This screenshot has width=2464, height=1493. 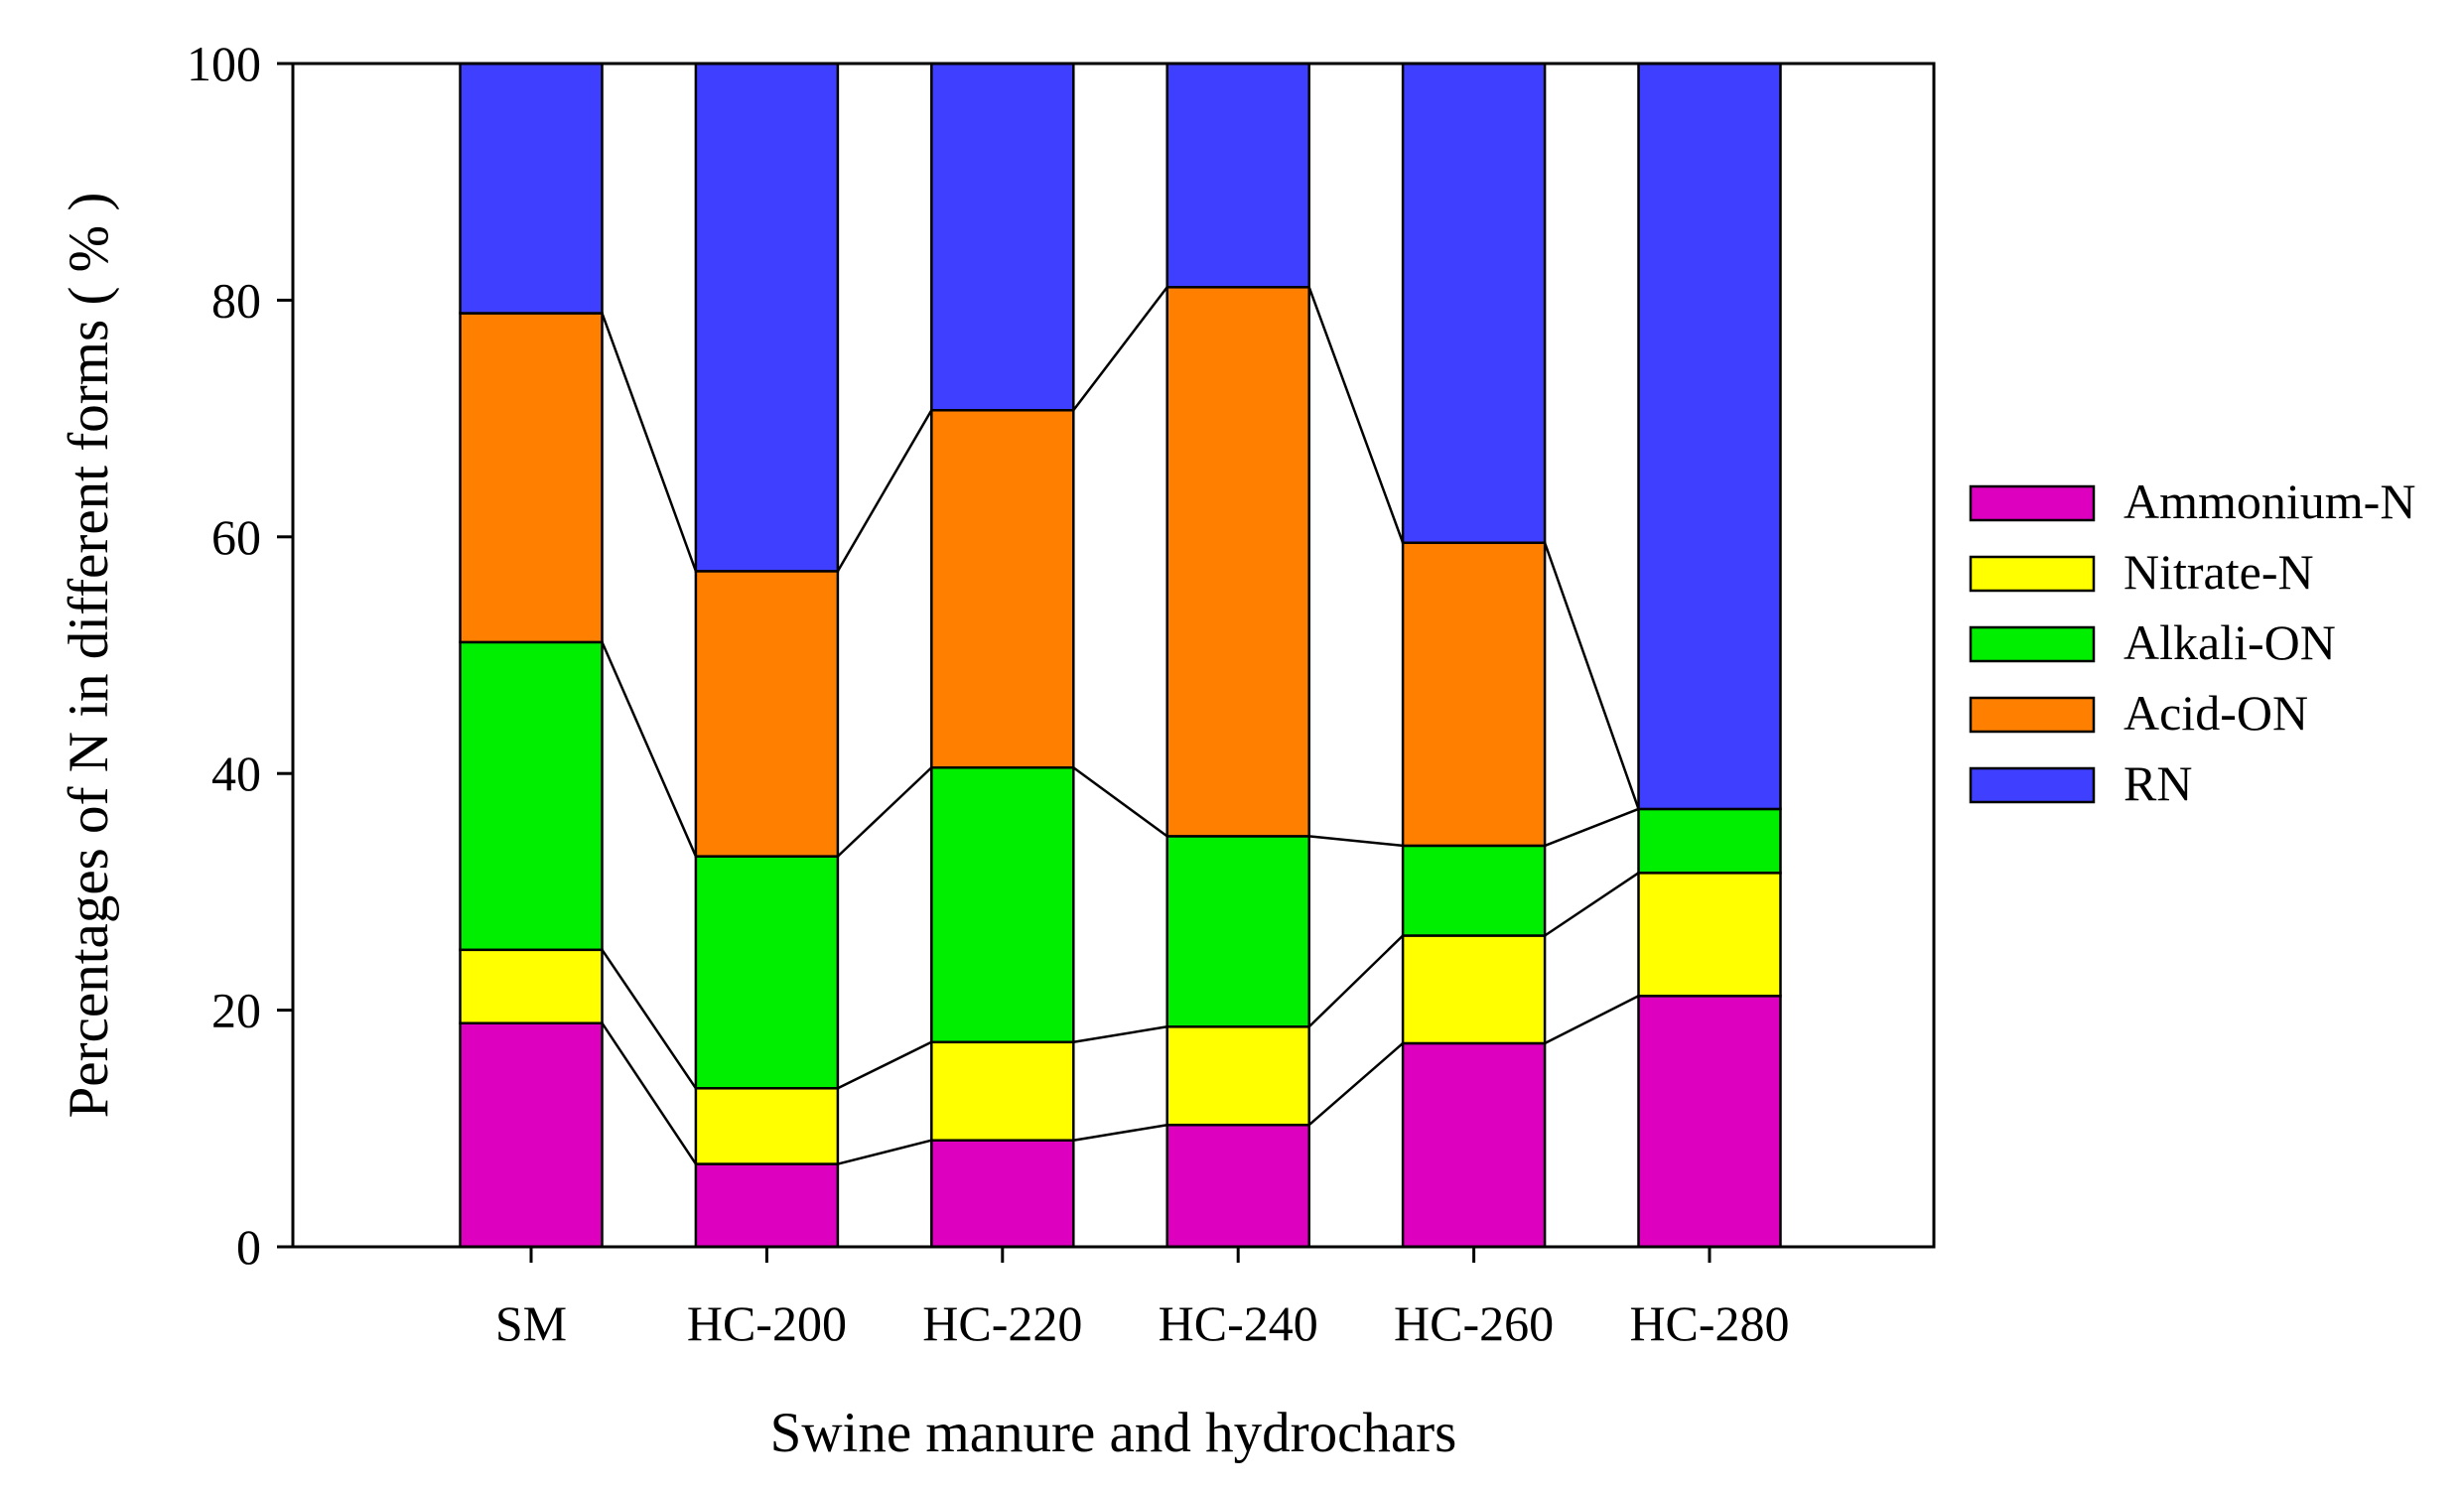 What do you see at coordinates (224, 63) in the screenshot?
I see `y-tick-label: 100` at bounding box center [224, 63].